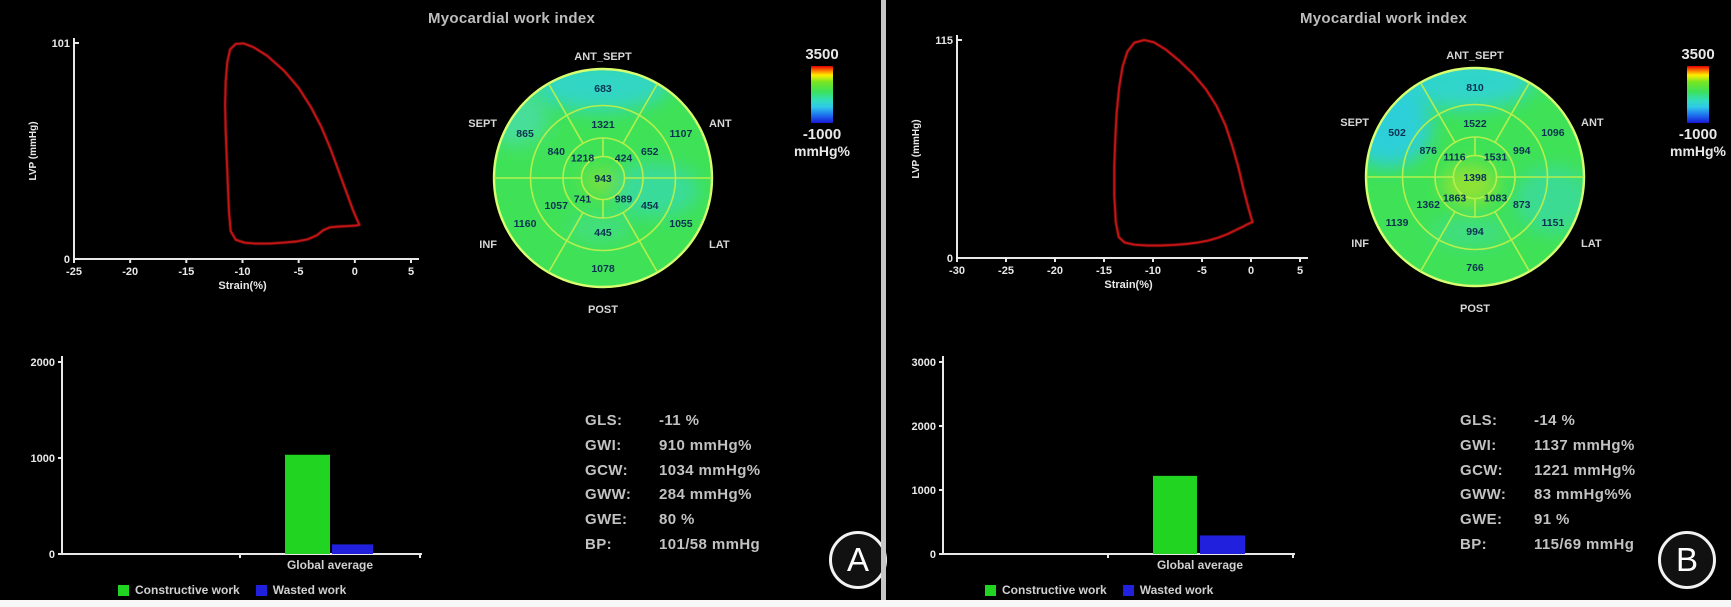 The height and width of the screenshot is (607, 1731). Describe the element at coordinates (1475, 124) in the screenshot. I see `segment-value-middle: 1522` at that location.